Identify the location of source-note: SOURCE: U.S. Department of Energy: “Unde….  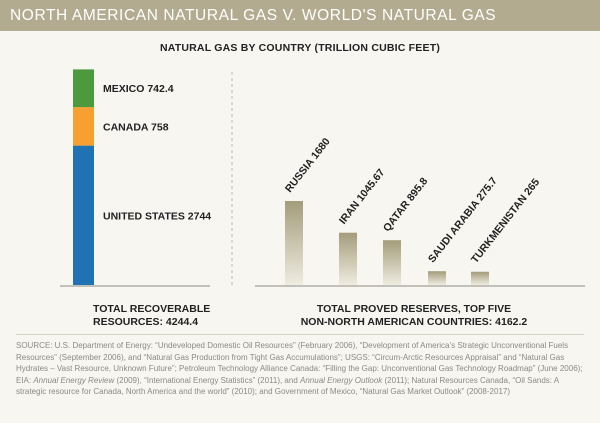
(301, 369).